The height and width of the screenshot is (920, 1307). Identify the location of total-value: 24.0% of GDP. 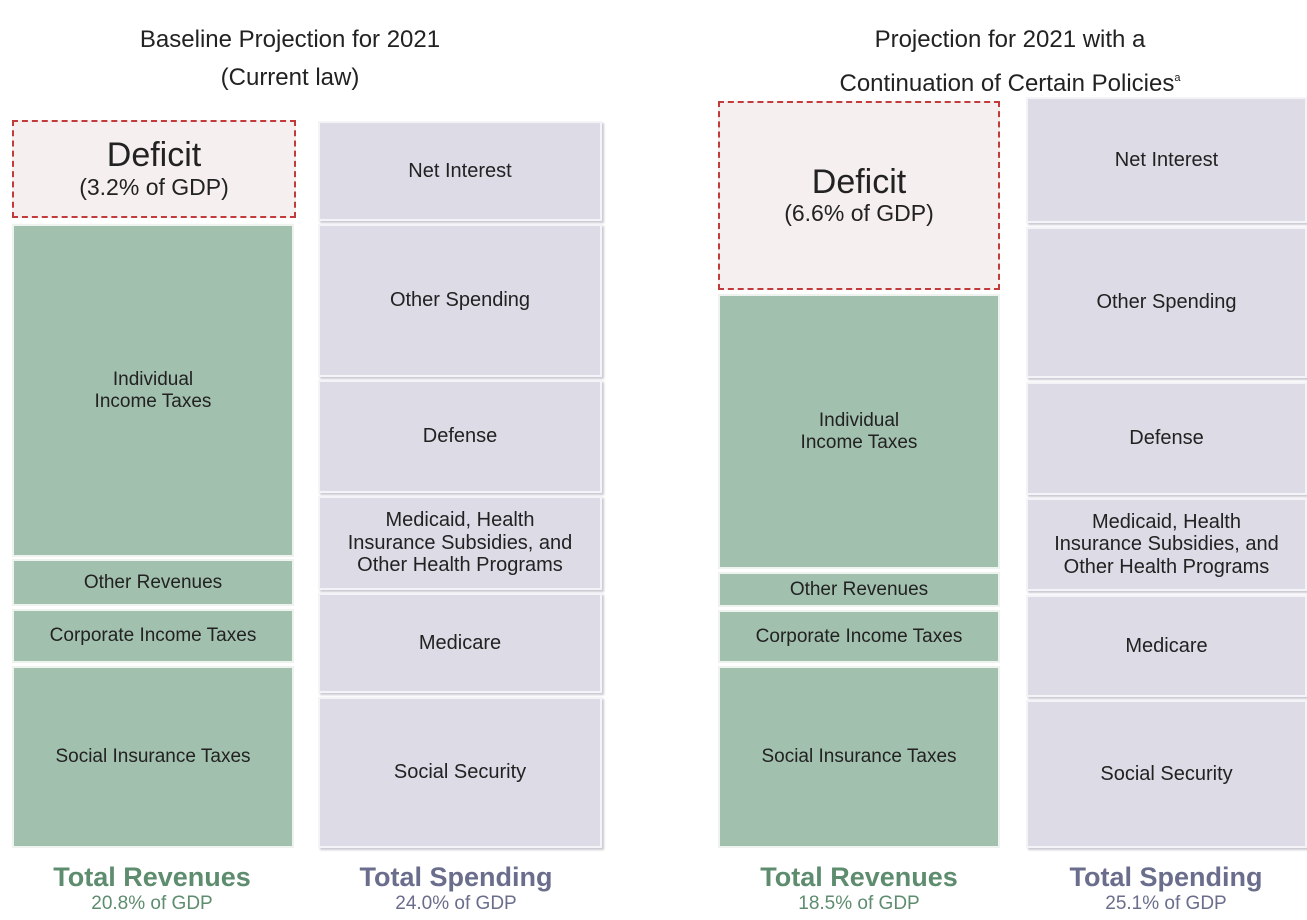
(456, 903).